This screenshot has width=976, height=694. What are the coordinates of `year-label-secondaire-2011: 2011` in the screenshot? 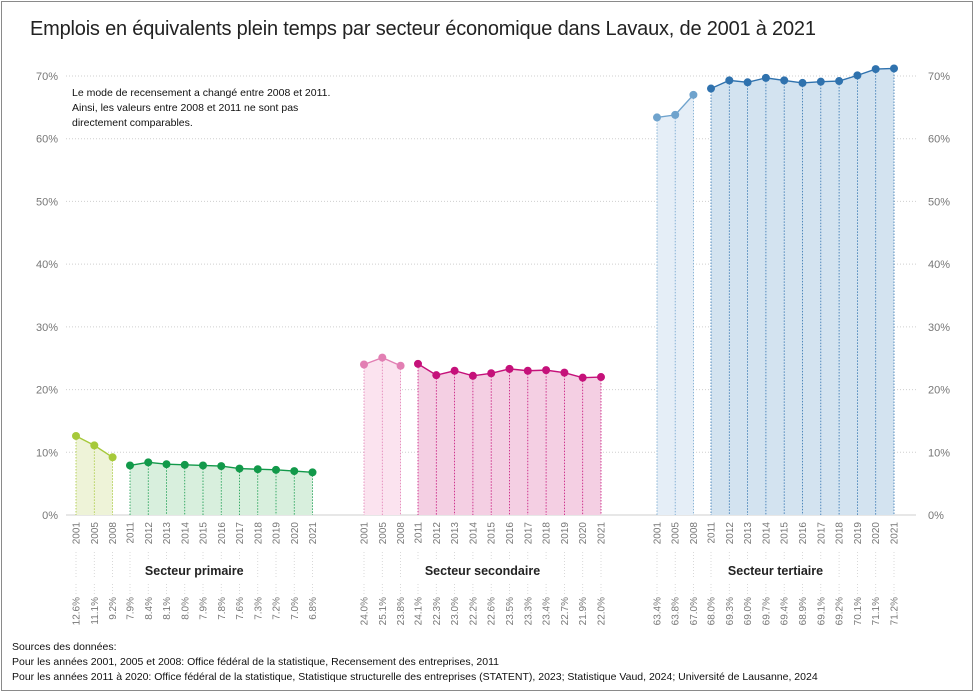 It's located at (419, 533).